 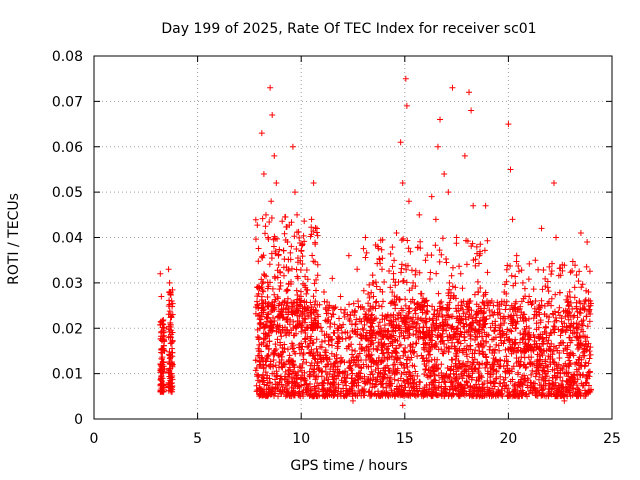 What do you see at coordinates (67, 193) in the screenshot?
I see `y-tick-label: 0.05` at bounding box center [67, 193].